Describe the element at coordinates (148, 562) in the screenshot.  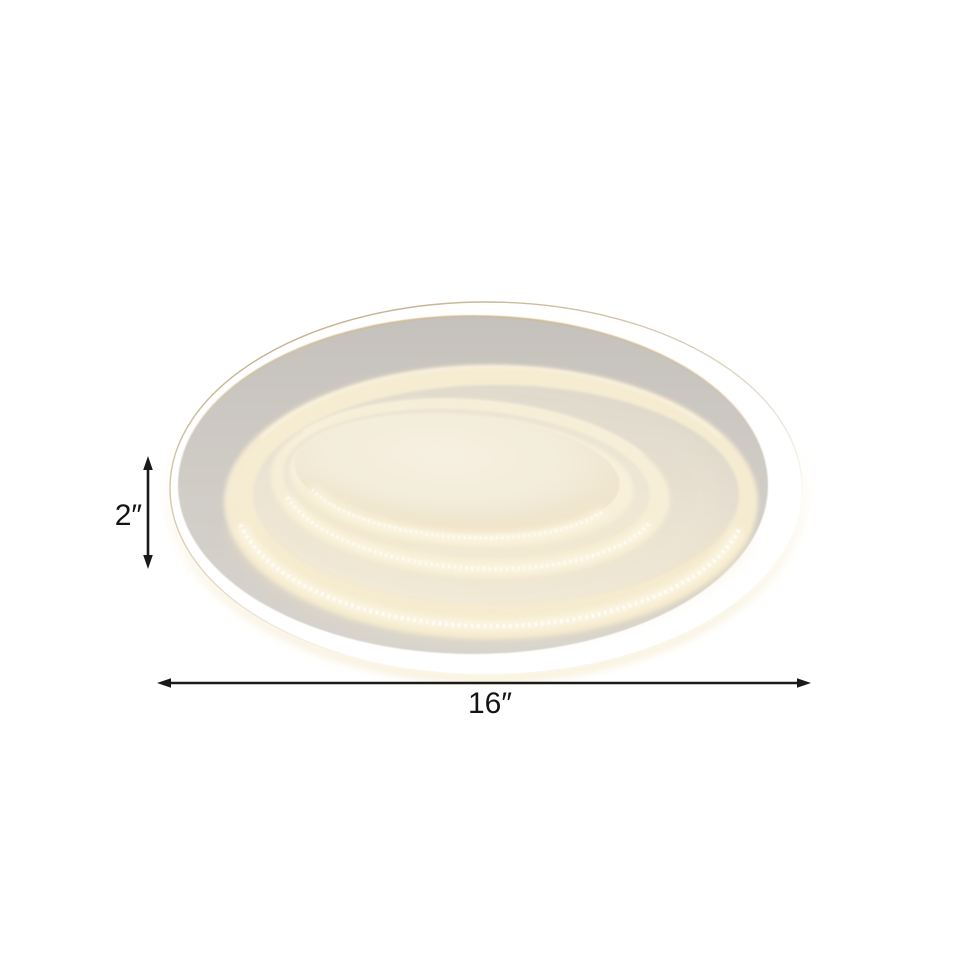
I see `height-arrowhead-down` at that location.